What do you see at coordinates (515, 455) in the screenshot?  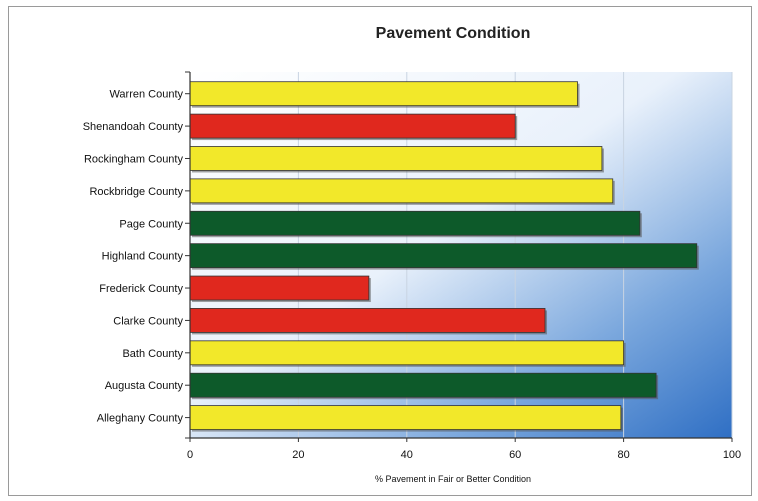 I see `x-tick-label: 60` at bounding box center [515, 455].